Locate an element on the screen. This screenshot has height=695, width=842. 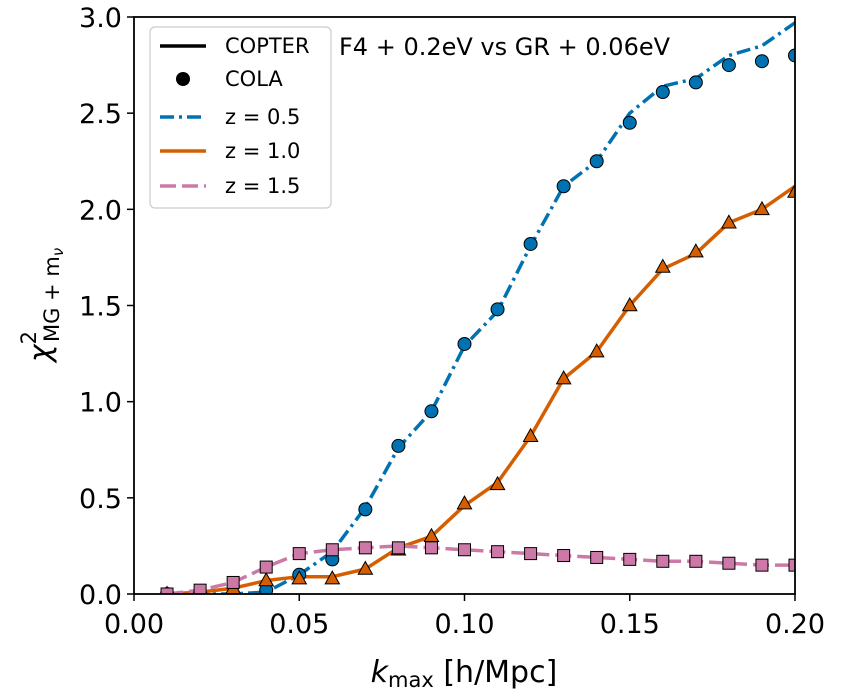
legend-entry: z = 1.0 is located at coordinates (230, 151).